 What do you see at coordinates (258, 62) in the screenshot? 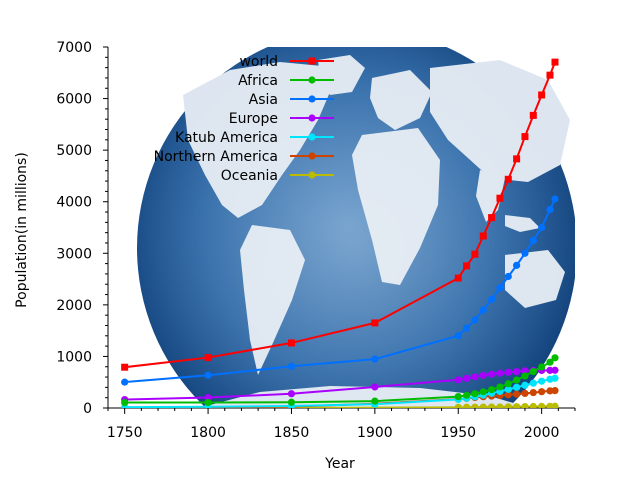
I see `legend-label: world` at bounding box center [258, 62].